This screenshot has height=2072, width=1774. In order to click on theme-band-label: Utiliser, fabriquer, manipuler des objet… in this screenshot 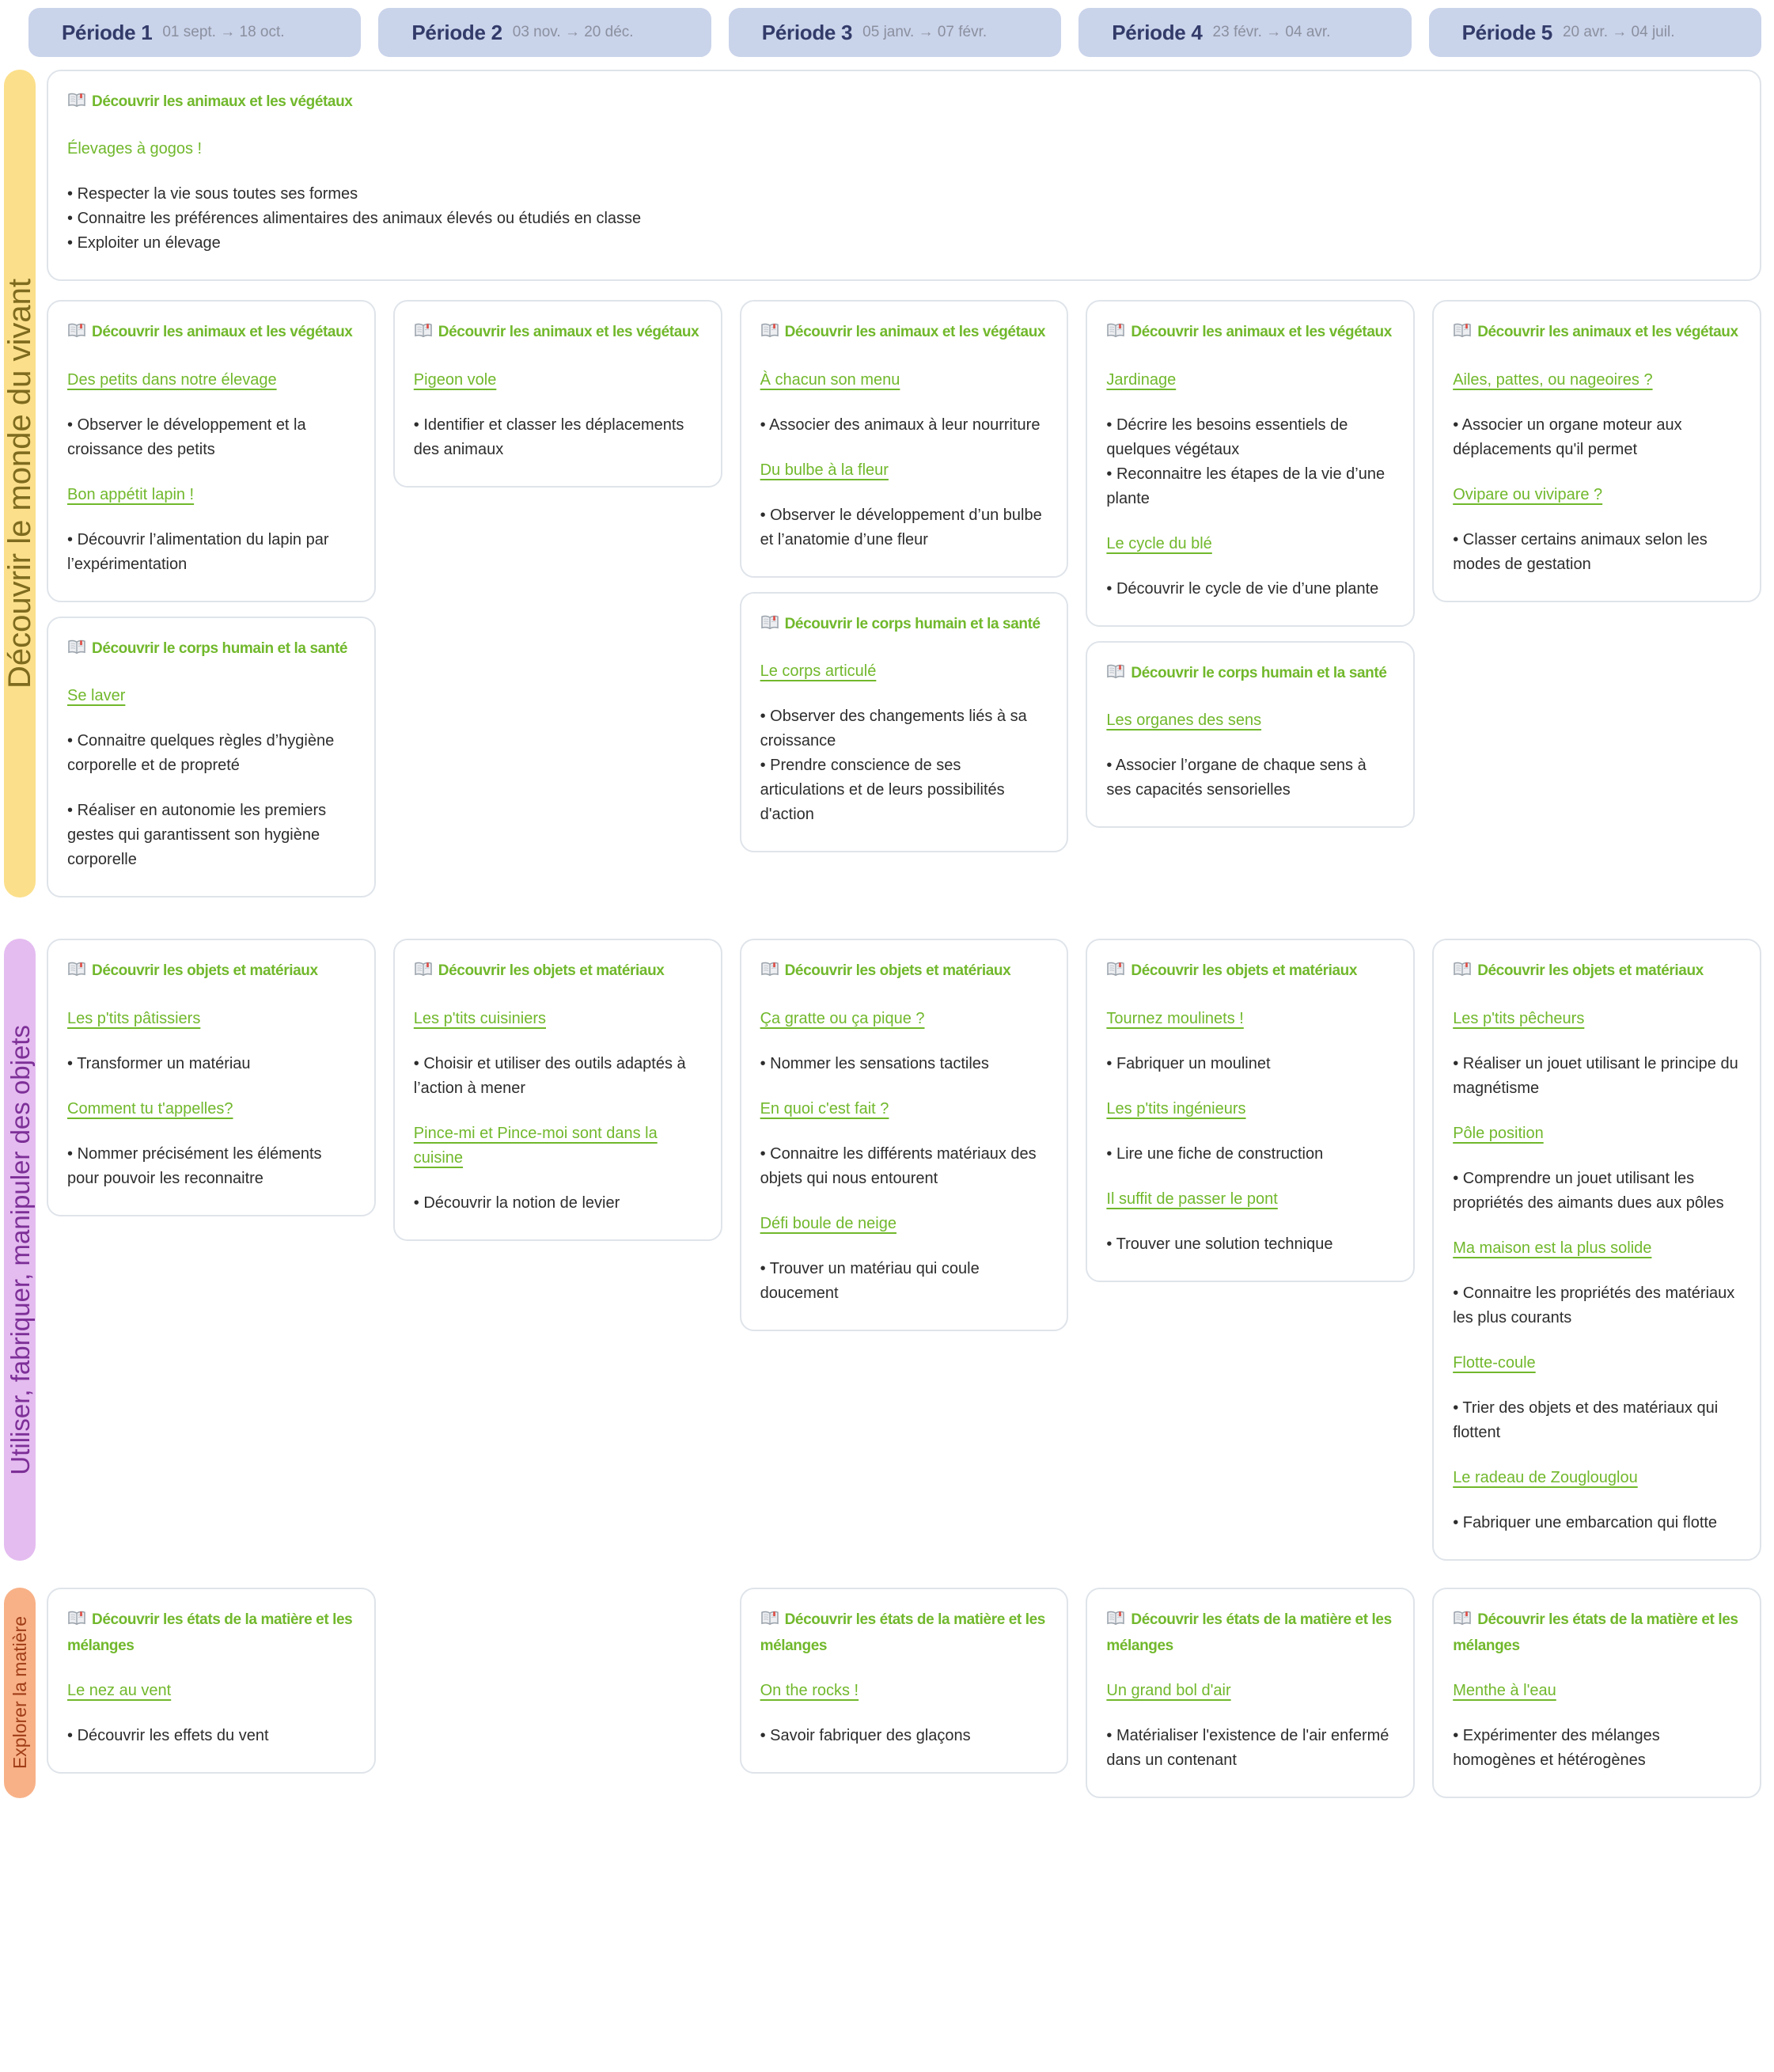, I will do `click(20, 1250)`.